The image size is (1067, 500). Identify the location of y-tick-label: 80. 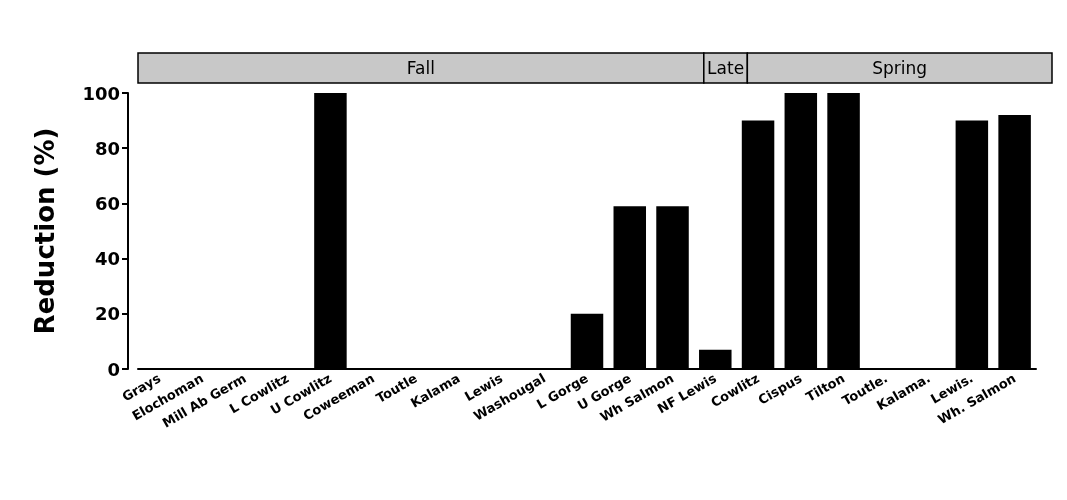
(107, 148).